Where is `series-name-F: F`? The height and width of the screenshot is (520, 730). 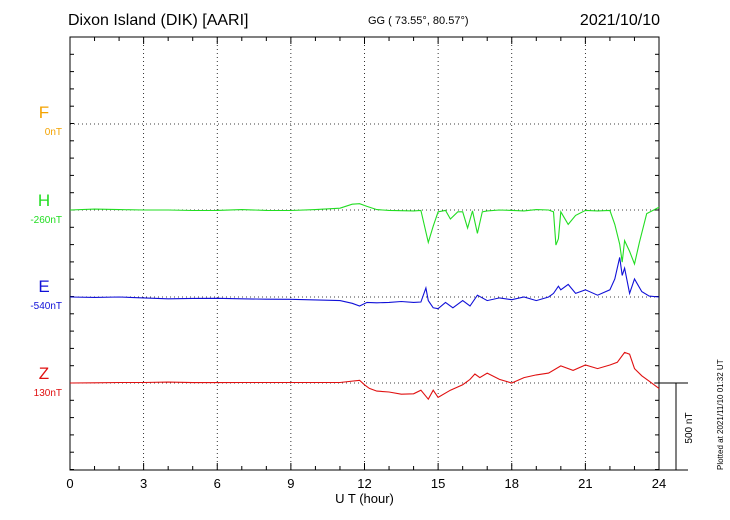 series-name-F: F is located at coordinates (44, 112).